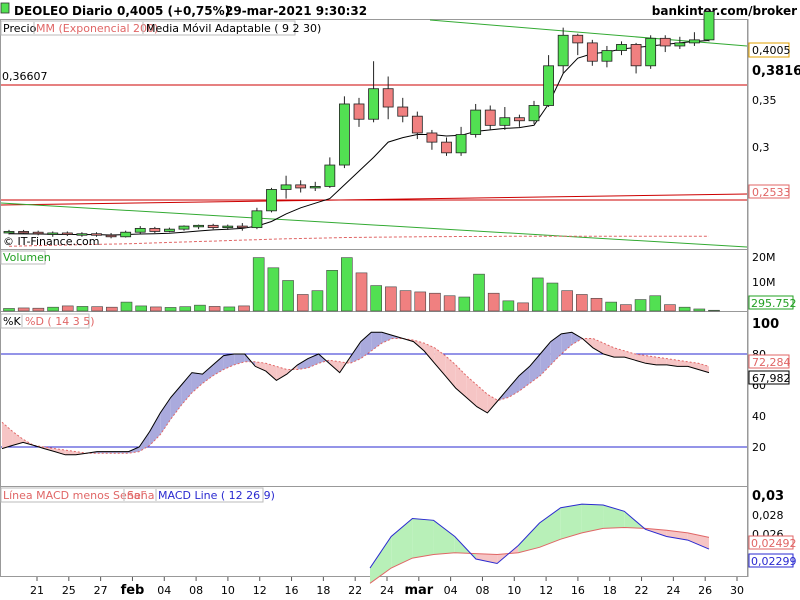  What do you see at coordinates (418, 590) in the screenshot?
I see `x-tick-label: mar` at bounding box center [418, 590].